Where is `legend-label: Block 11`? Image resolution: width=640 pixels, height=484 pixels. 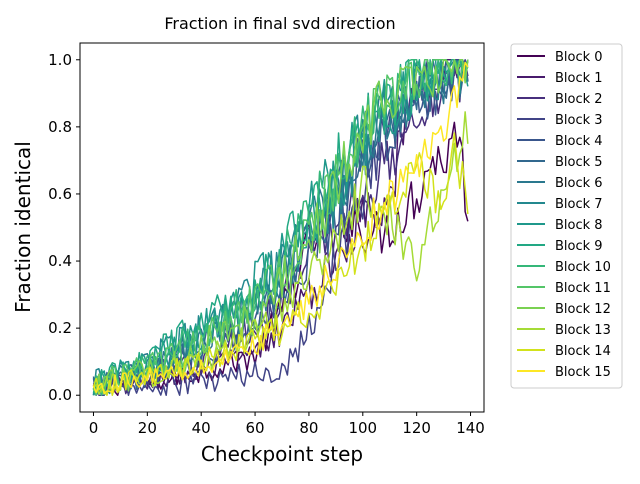 legend-label: Block 11 is located at coordinates (583, 288).